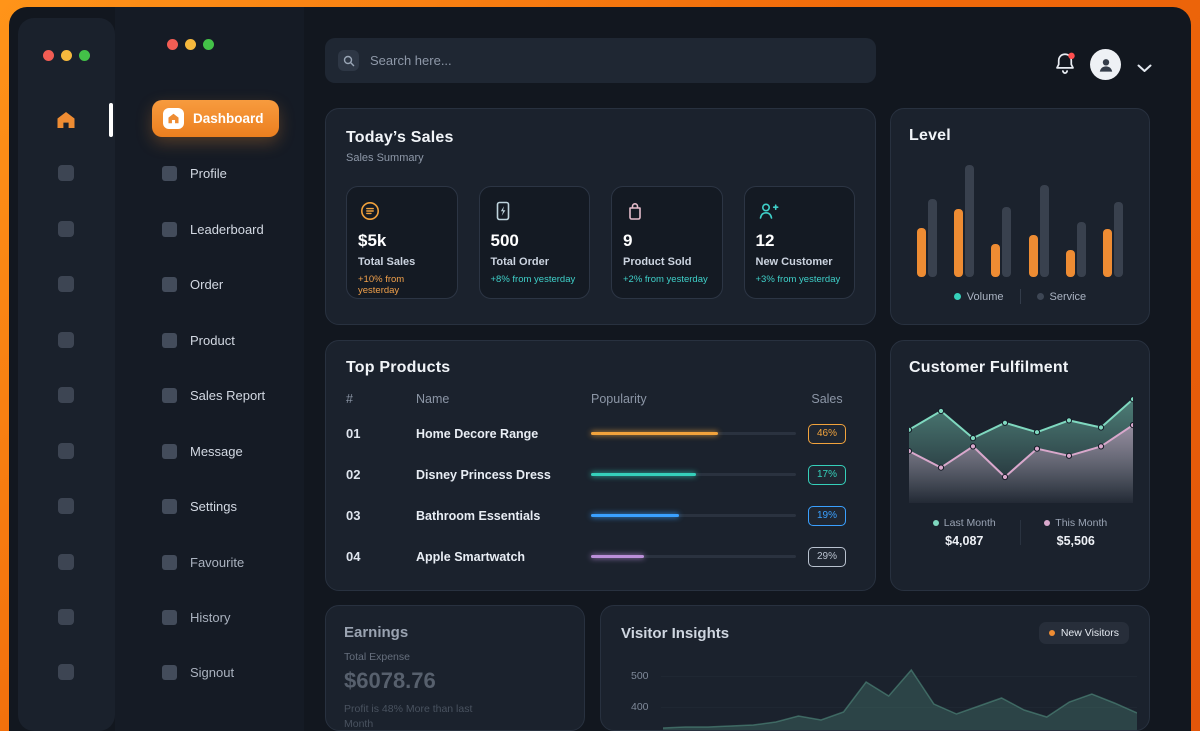 This screenshot has width=1200, height=731. I want to click on stat-label: New Customer, so click(794, 262).